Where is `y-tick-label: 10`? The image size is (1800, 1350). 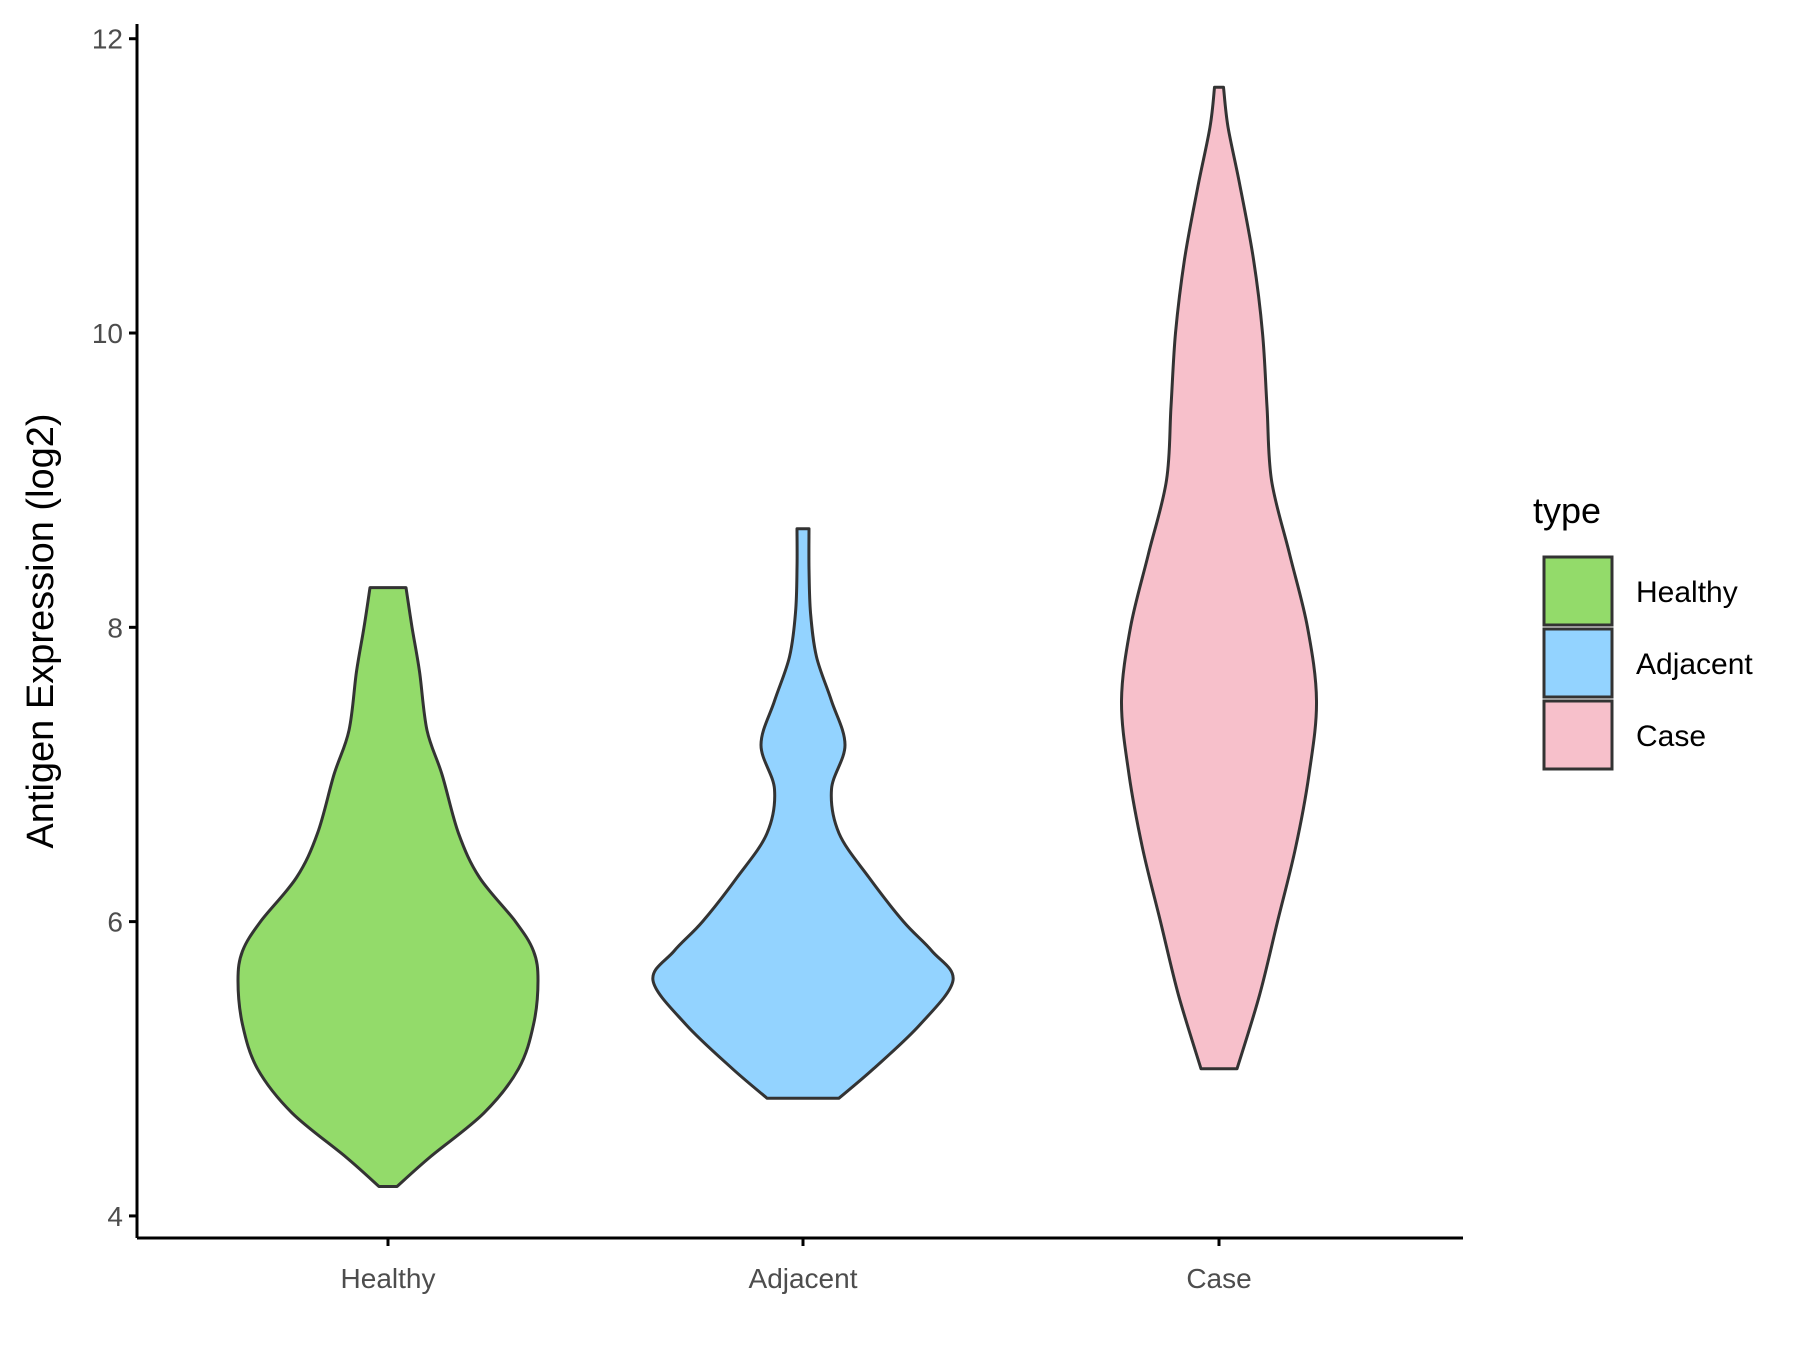 y-tick-label: 10 is located at coordinates (107, 333).